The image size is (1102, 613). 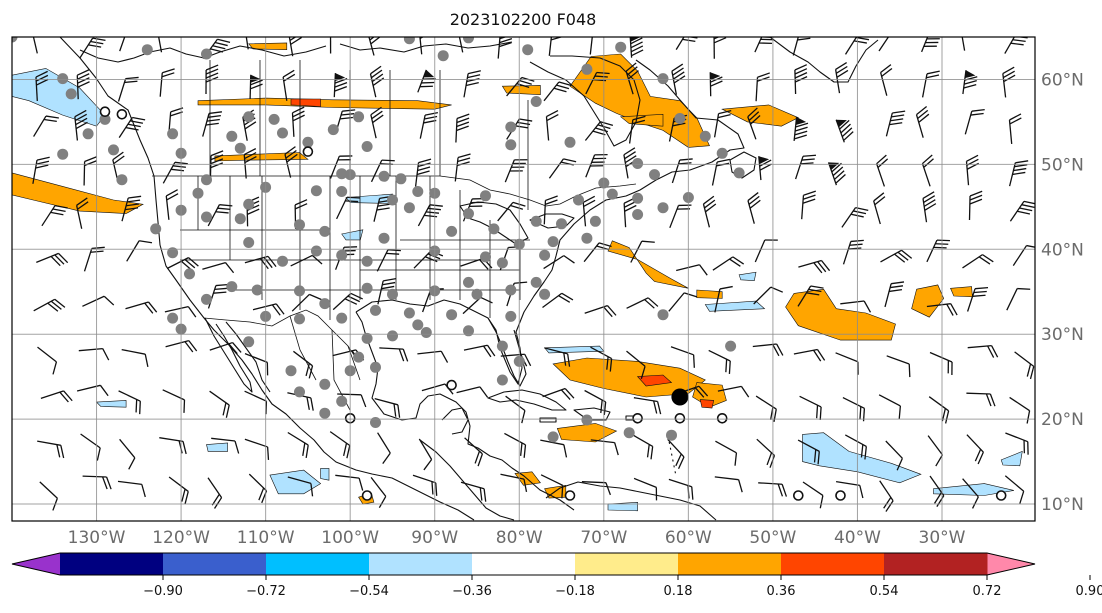 What do you see at coordinates (248, 357) in the screenshot?
I see `gulf-of-california` at bounding box center [248, 357].